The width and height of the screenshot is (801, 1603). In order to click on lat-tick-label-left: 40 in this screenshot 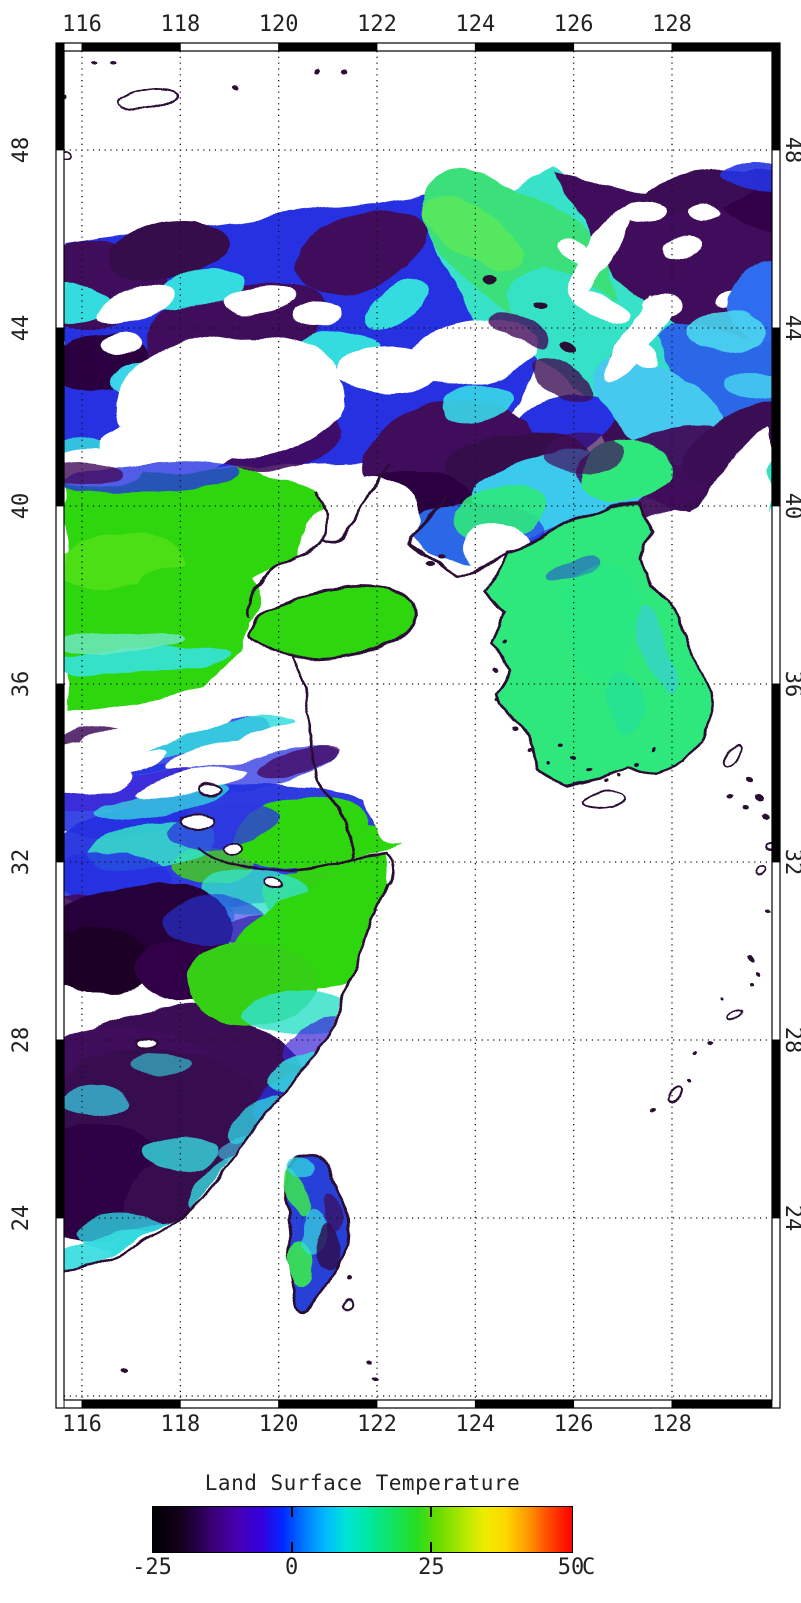, I will do `click(21, 506)`.